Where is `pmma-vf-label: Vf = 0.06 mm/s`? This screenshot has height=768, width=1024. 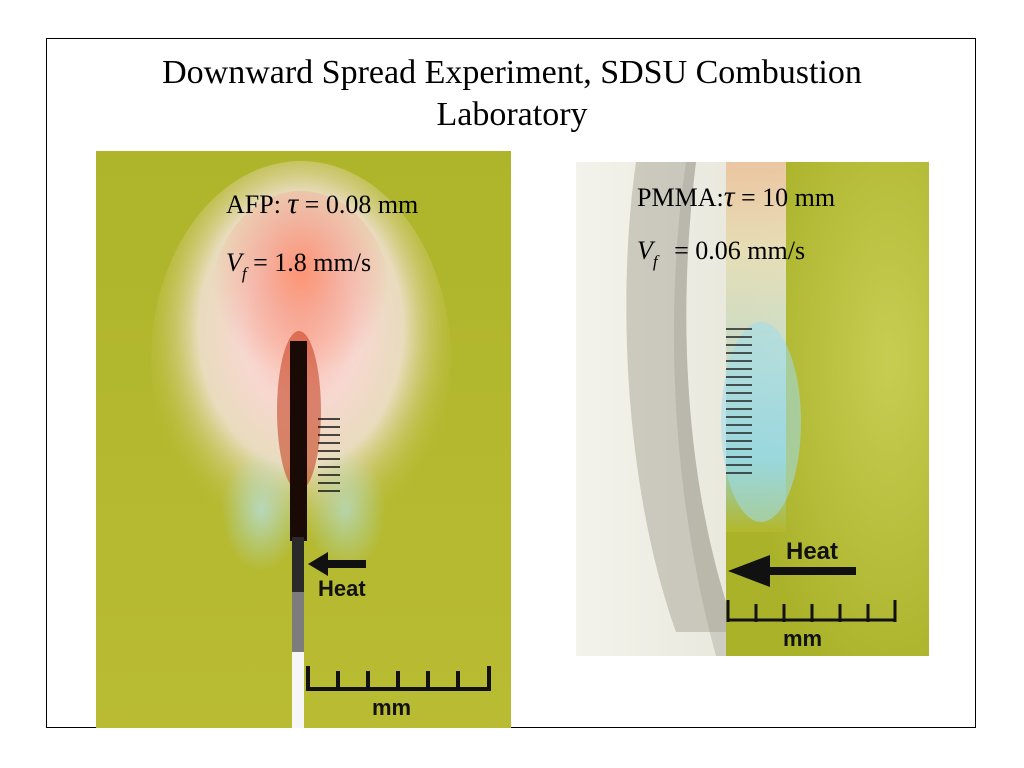 pmma-vf-label: Vf = 0.06 mm/s is located at coordinates (721, 253).